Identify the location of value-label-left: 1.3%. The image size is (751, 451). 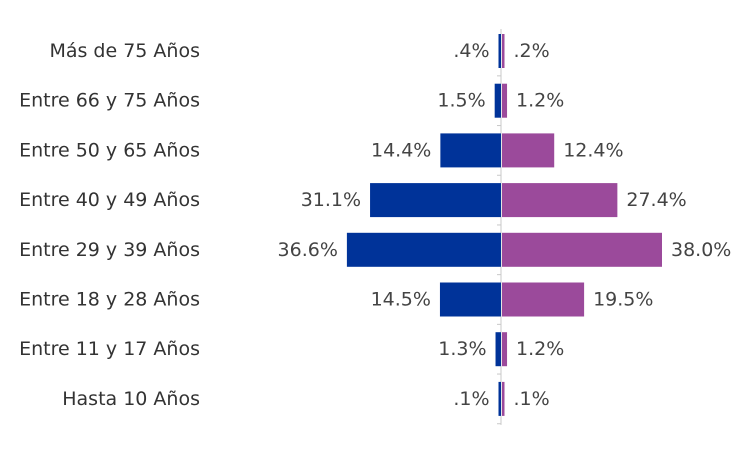
(462, 349).